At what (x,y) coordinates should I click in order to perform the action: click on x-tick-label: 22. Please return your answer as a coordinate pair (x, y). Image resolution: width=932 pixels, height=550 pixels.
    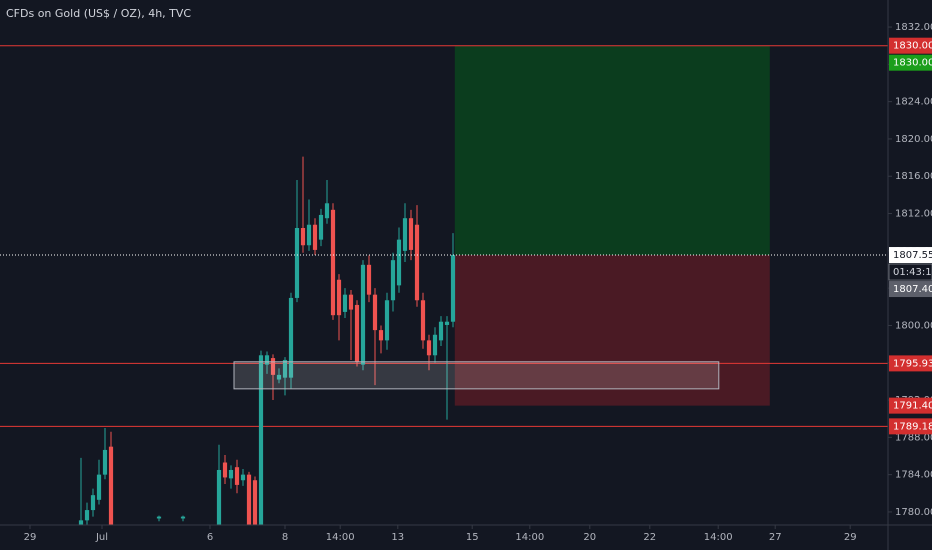
    Looking at the image, I should click on (649, 537).